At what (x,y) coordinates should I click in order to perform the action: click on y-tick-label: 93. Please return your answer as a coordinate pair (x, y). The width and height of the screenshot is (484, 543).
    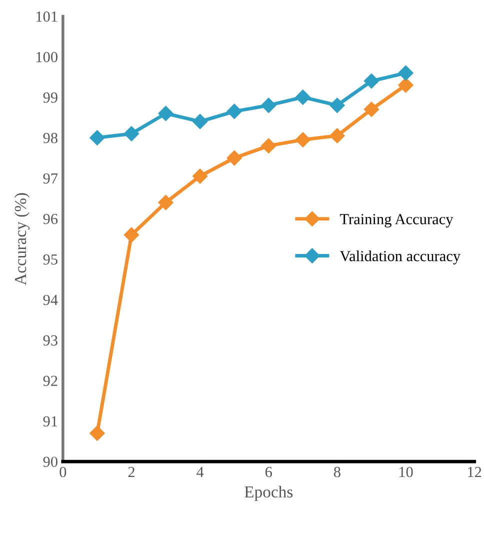
    Looking at the image, I should click on (50, 340).